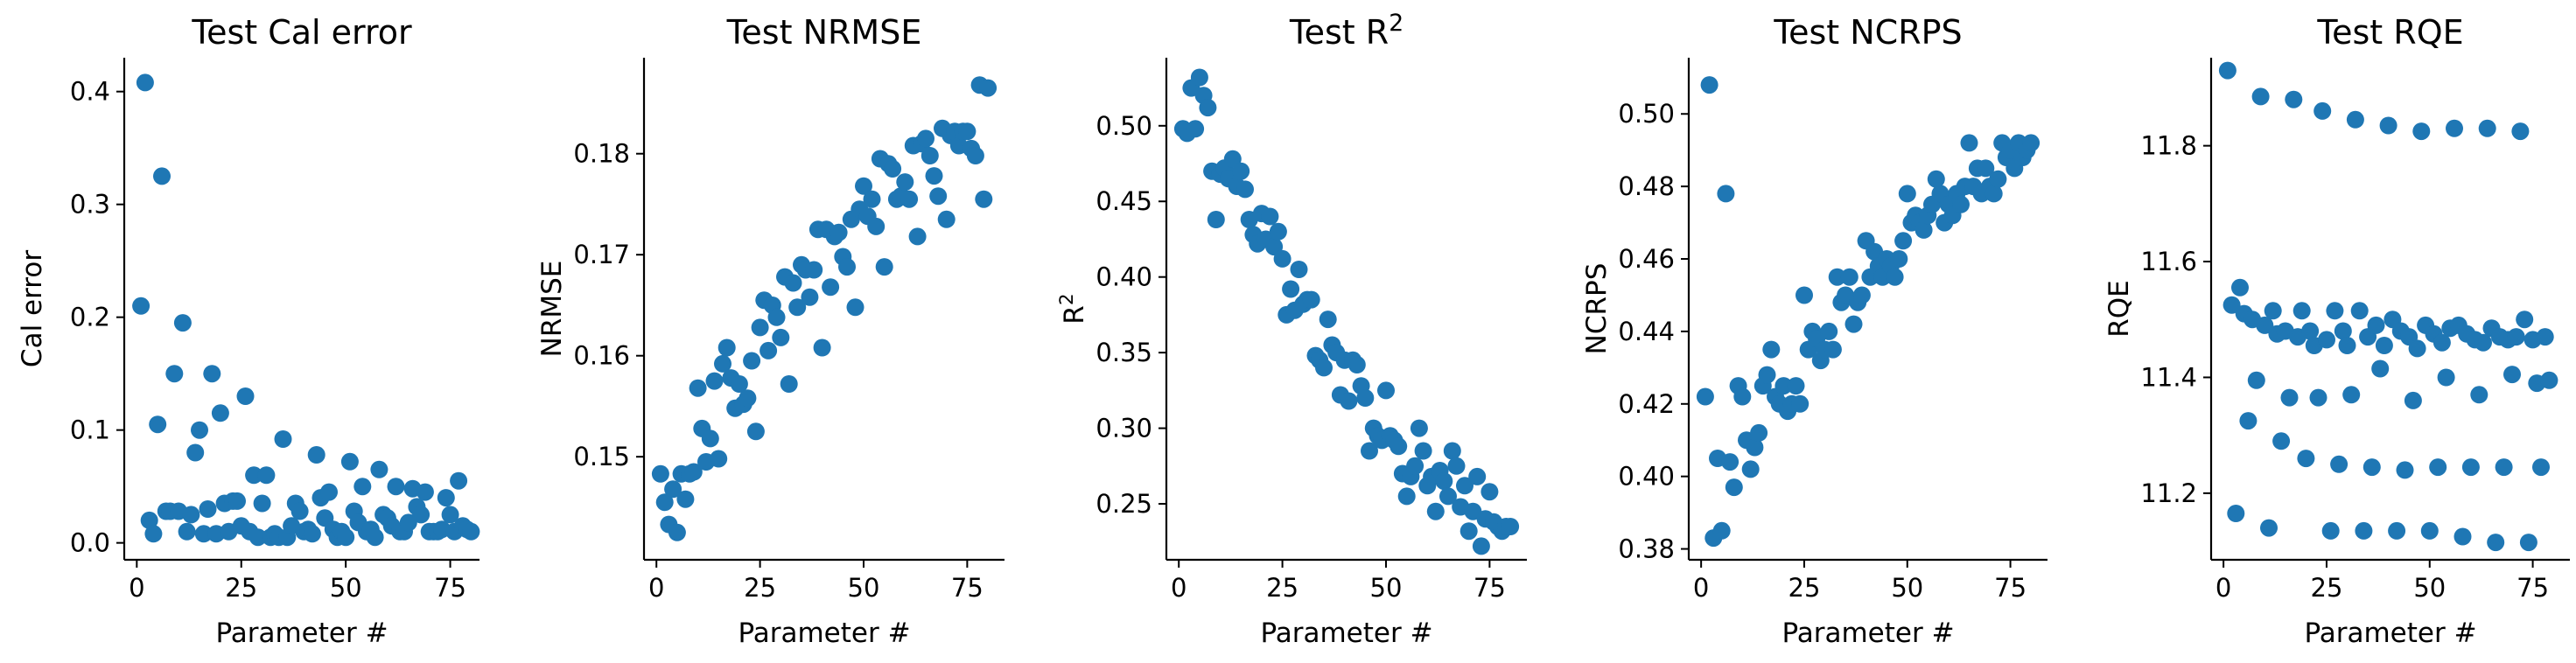  Describe the element at coordinates (2168, 261) in the screenshot. I see `y-tick-label: 11.6` at that location.